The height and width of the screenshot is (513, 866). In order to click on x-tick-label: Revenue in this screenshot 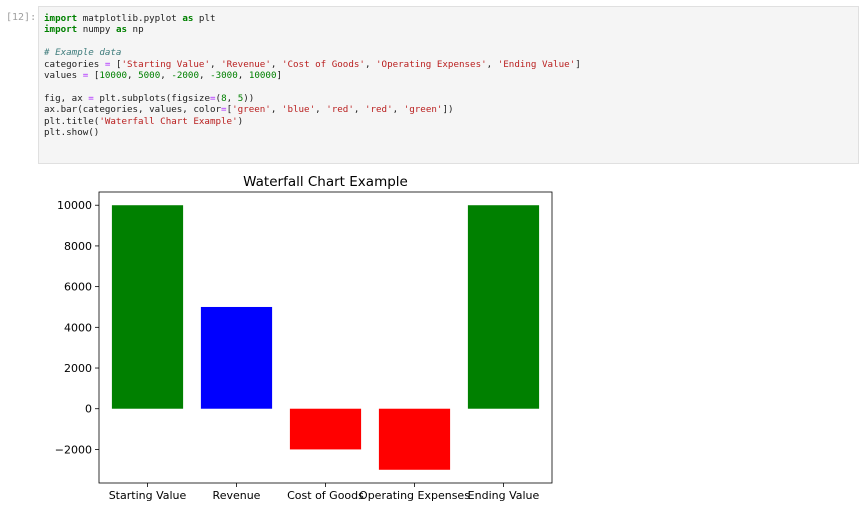, I will do `click(237, 495)`.